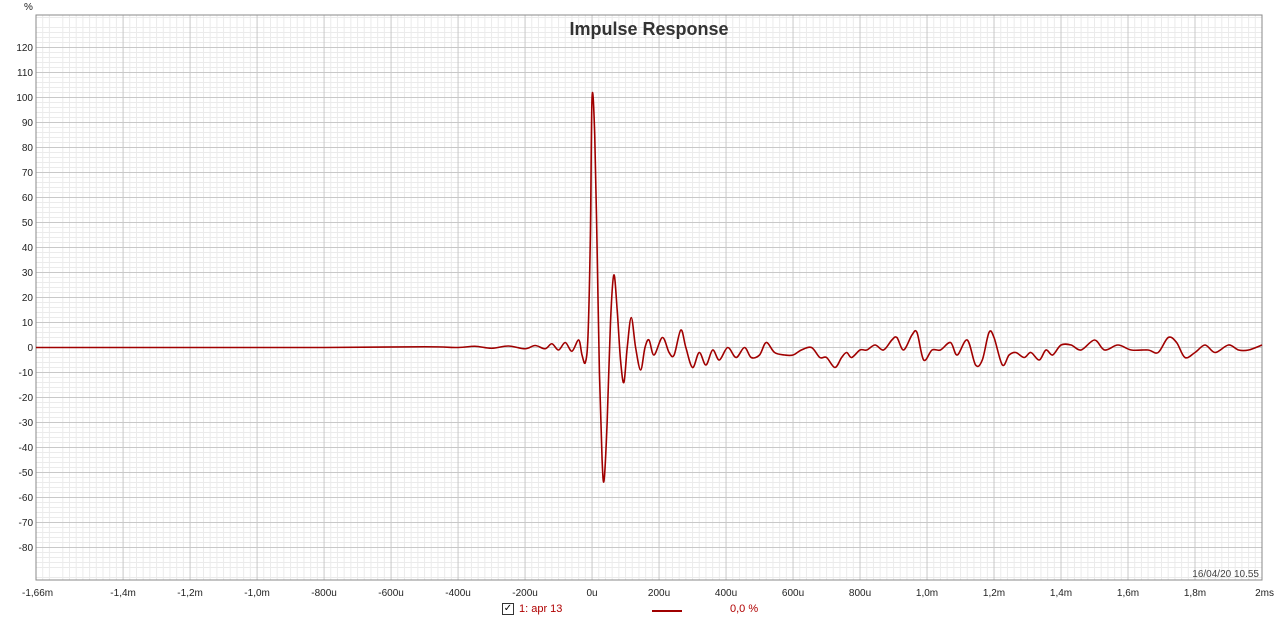  I want to click on y-tick-label: 100, so click(24, 98).